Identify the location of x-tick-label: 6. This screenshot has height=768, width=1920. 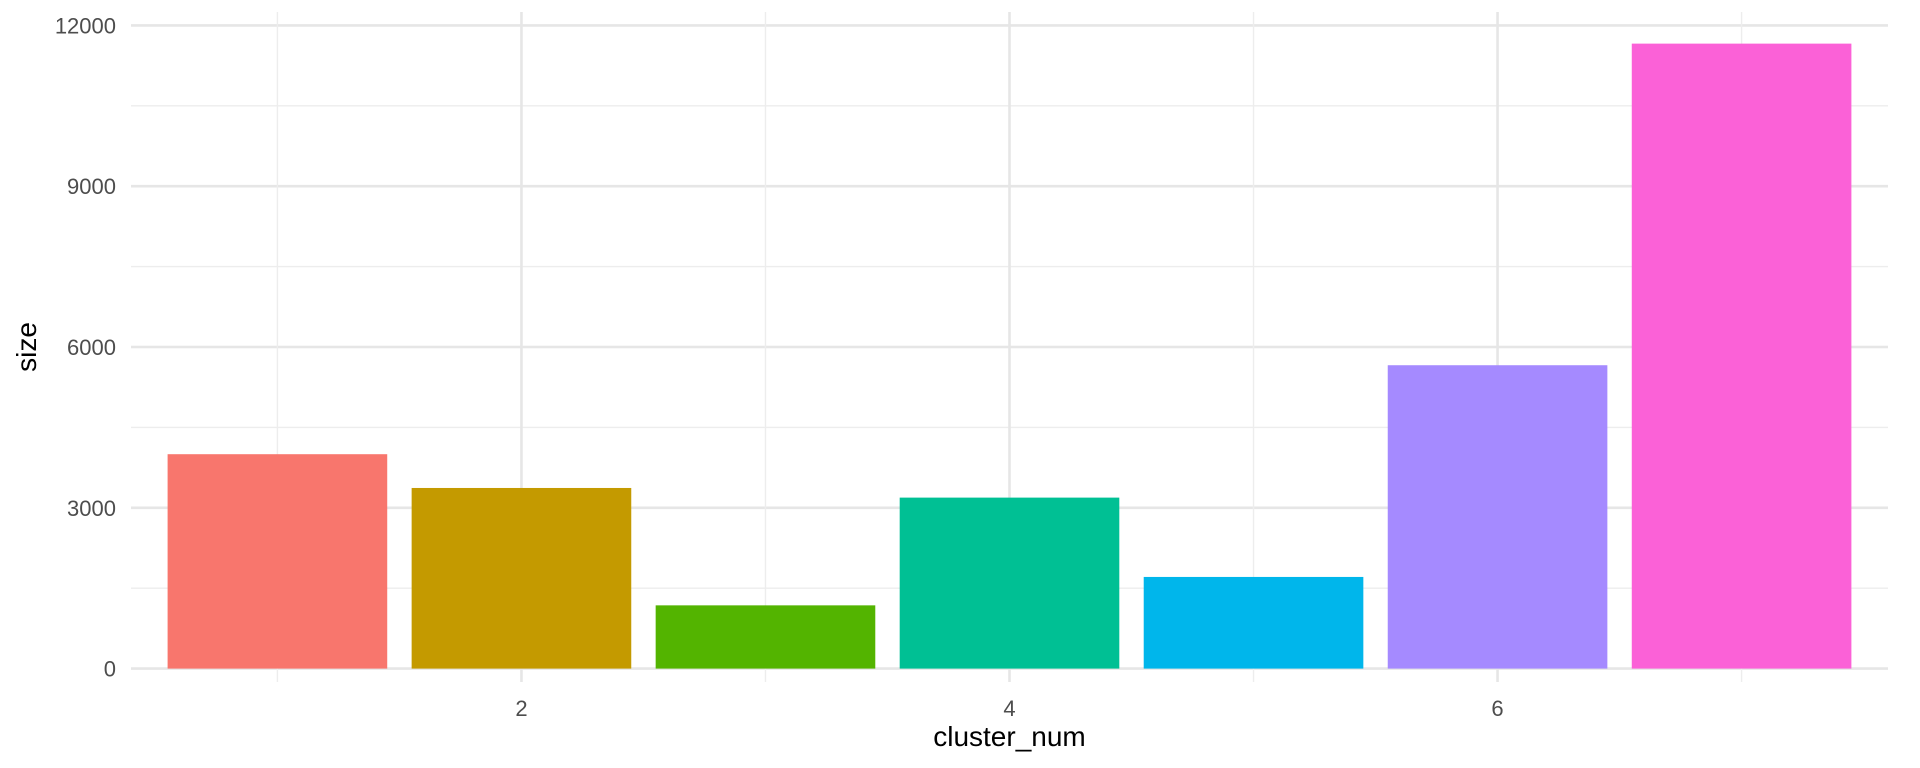
(1497, 708).